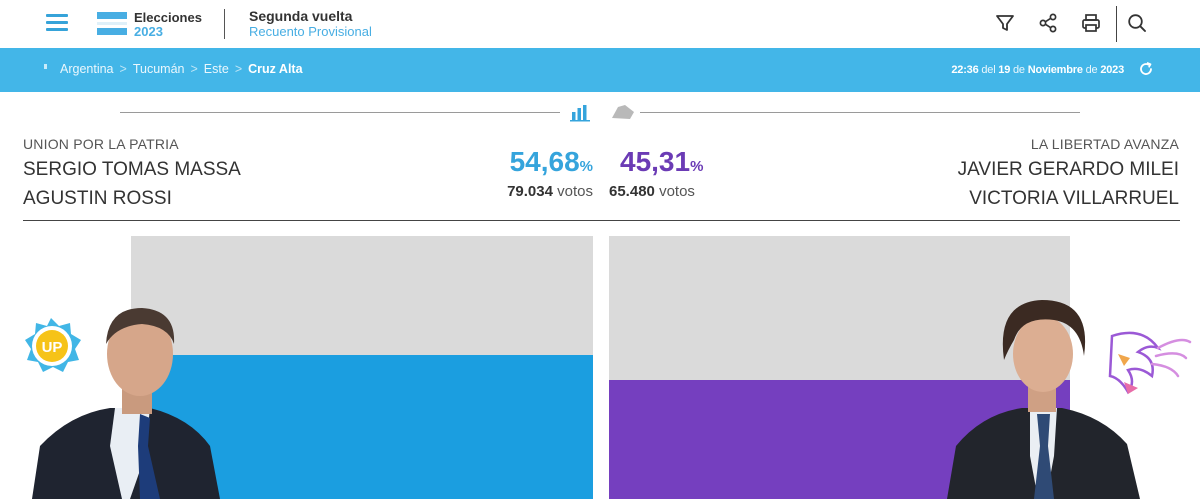 The image size is (1200, 499). I want to click on candidate-photo-left: UP, so click(122, 403).